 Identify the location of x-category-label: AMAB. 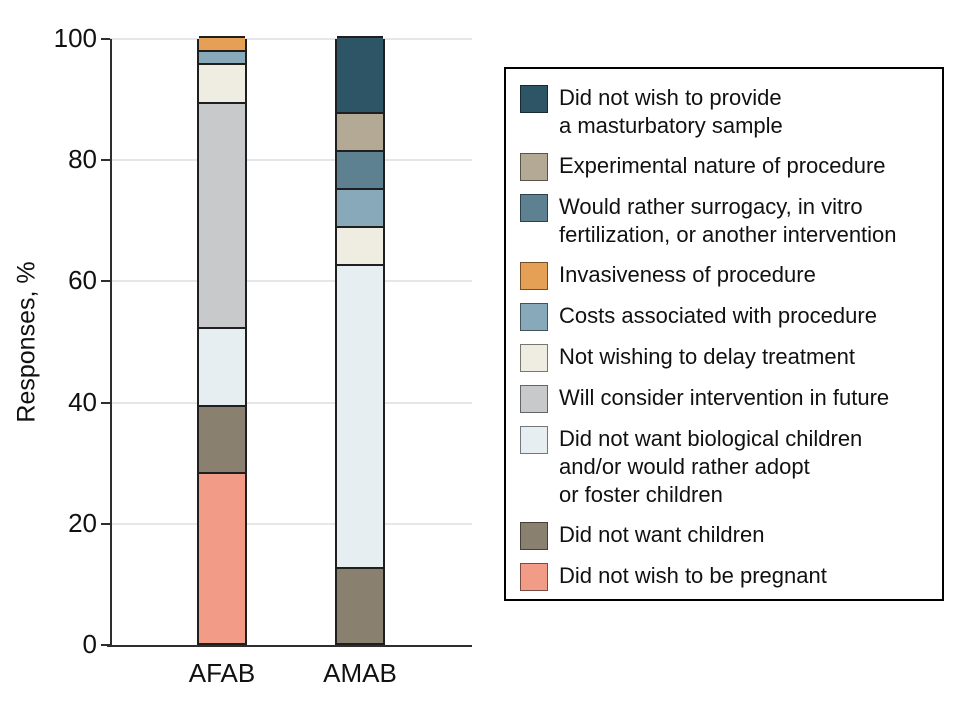
(360, 673).